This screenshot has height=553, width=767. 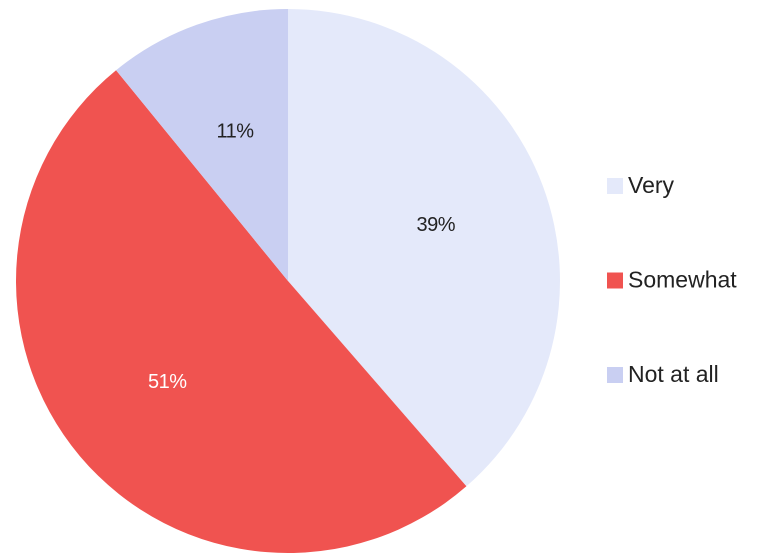 What do you see at coordinates (167, 382) in the screenshot?
I see `slice-label: 51%` at bounding box center [167, 382].